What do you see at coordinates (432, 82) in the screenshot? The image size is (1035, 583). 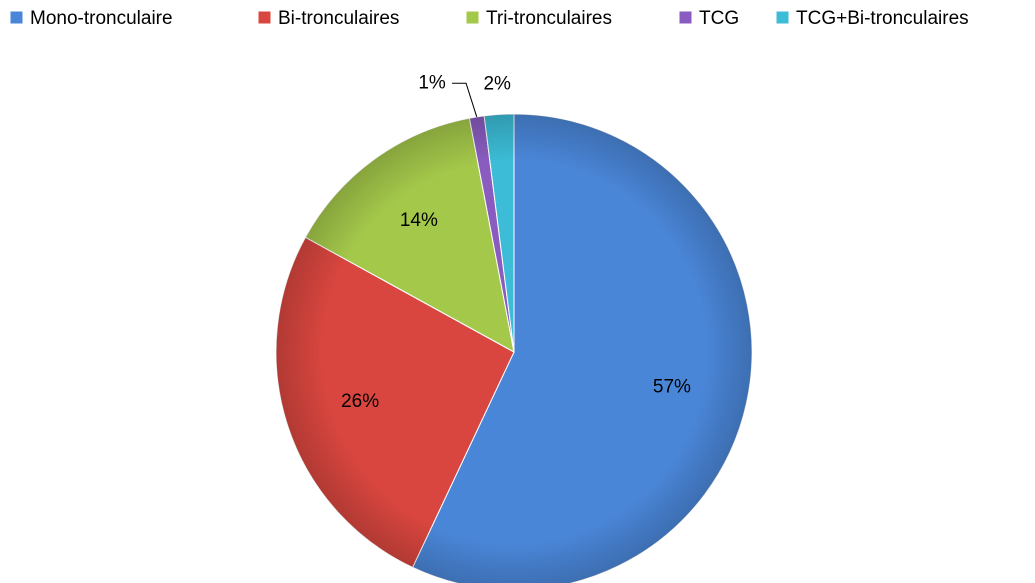 I see `data-label: 1%` at bounding box center [432, 82].